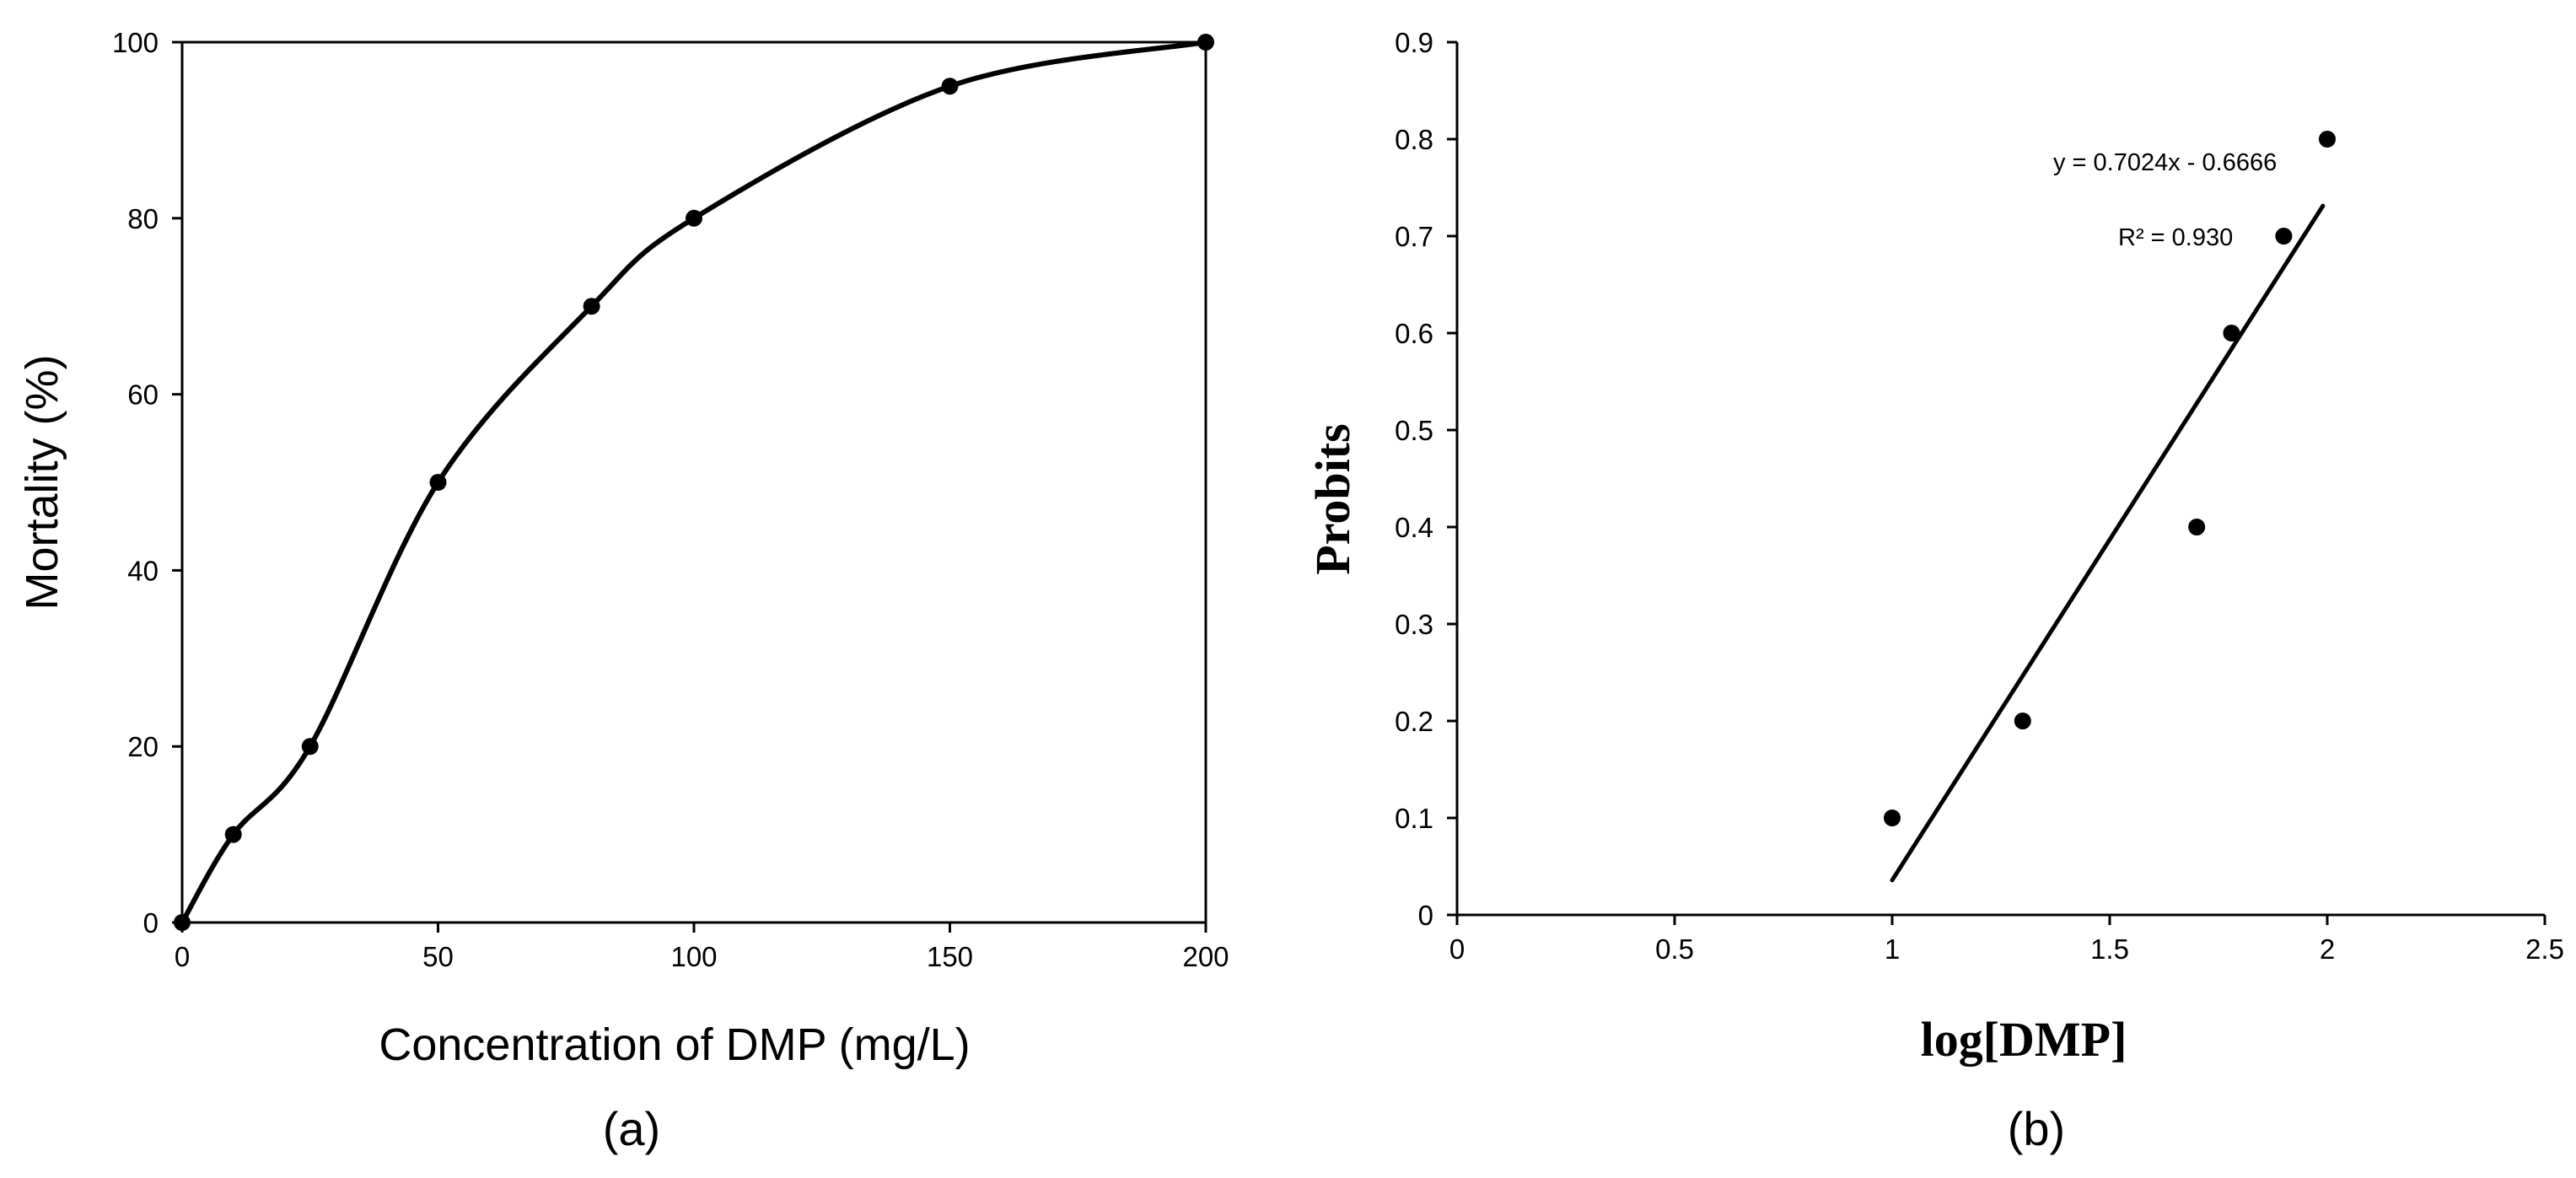  Describe the element at coordinates (147, 483) in the screenshot. I see `chart-a-y-ticks: 0 20 40 60 80 100` at that location.